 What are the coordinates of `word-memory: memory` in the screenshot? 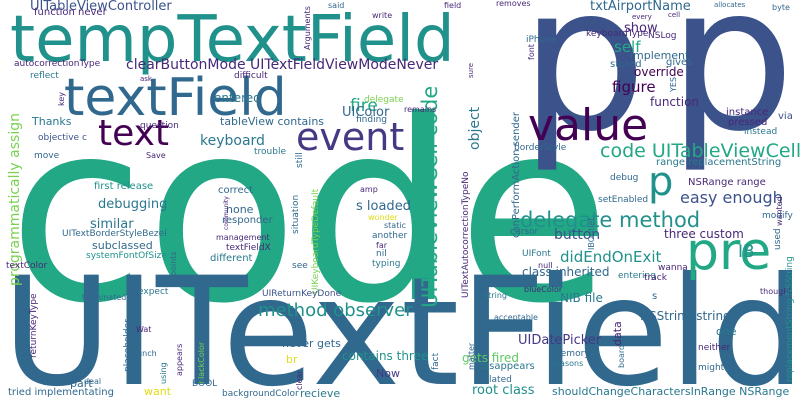 It's located at (571, 354).